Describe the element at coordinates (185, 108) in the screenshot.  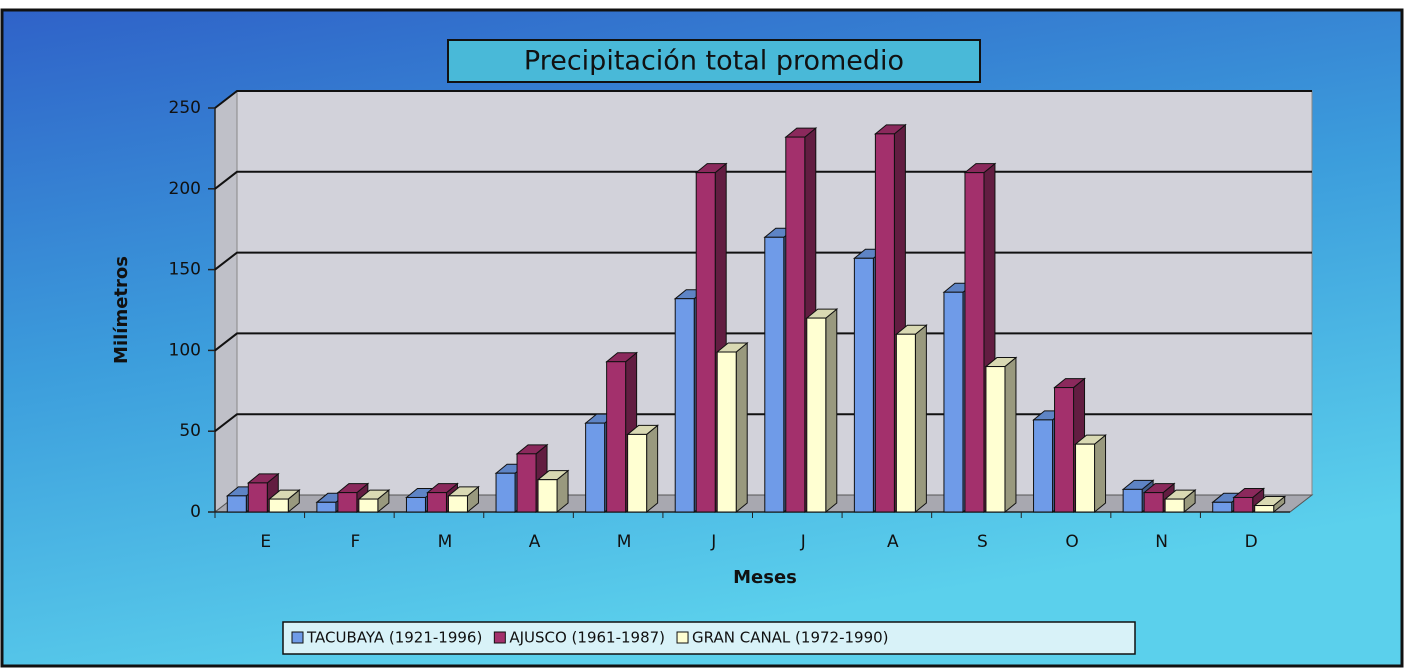
I see `y-tick-label: 250` at that location.